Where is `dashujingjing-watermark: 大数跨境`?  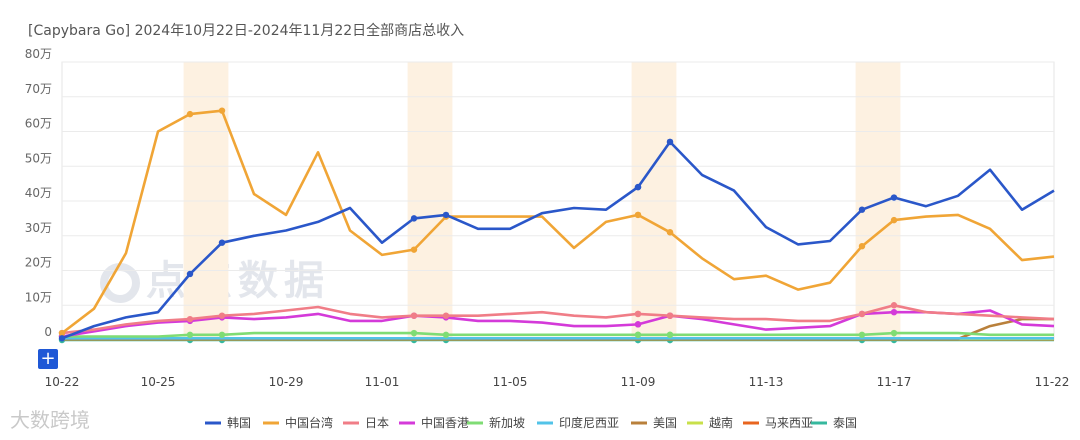 dashujingjing-watermark: 大数跨境 is located at coordinates (50, 420).